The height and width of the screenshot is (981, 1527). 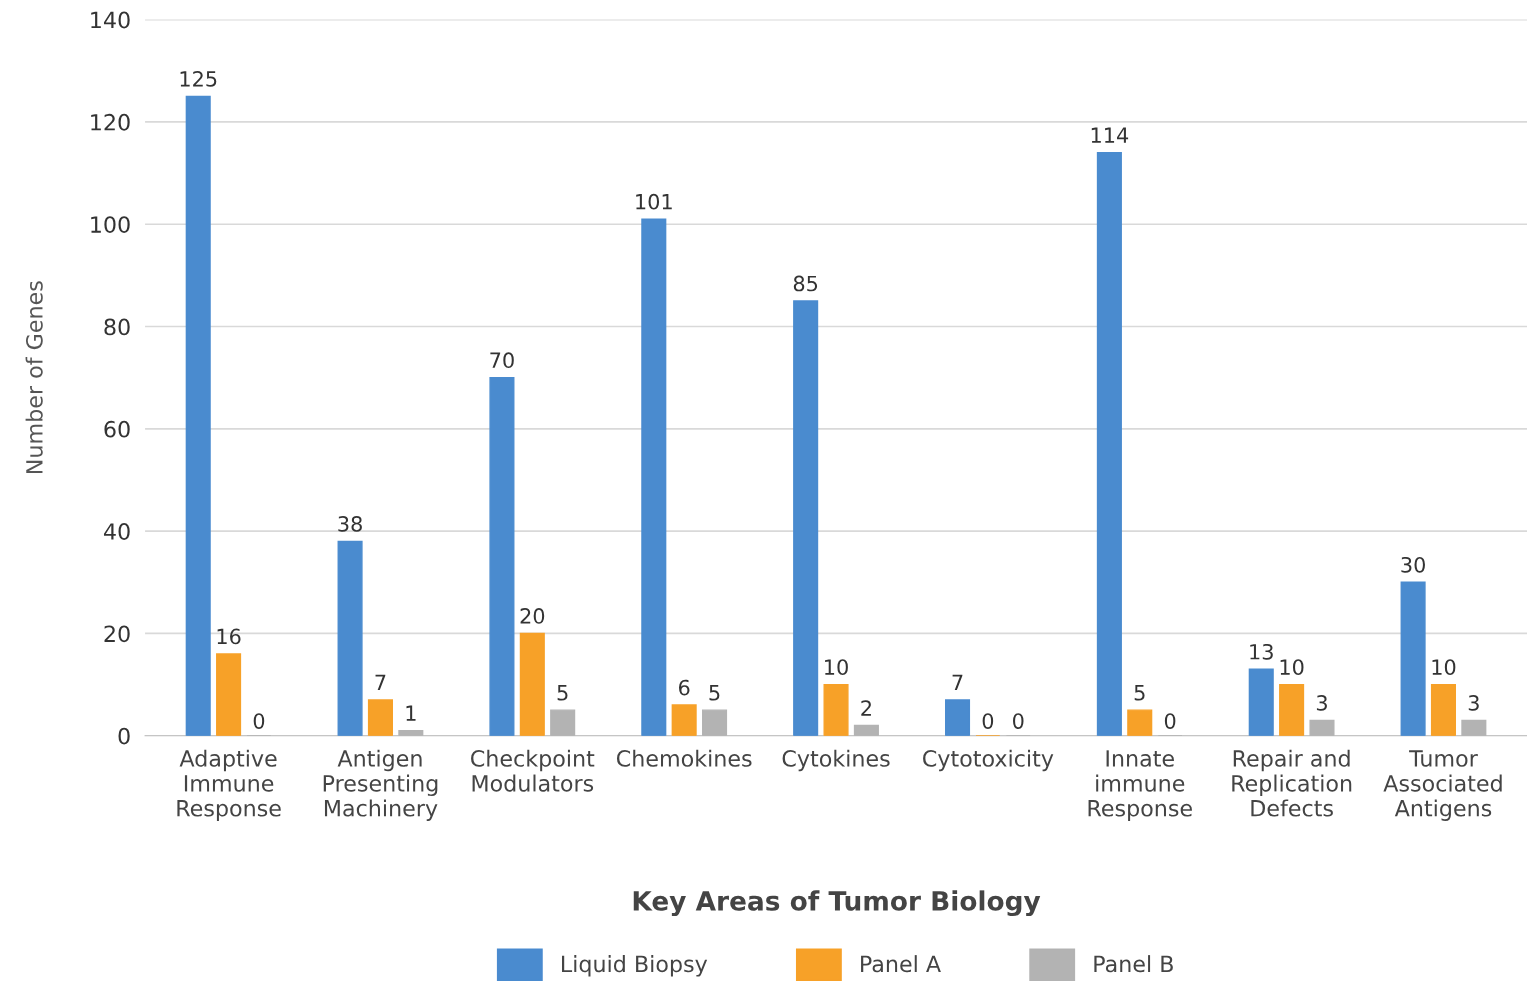 What do you see at coordinates (684, 687) in the screenshot?
I see `data-label: 6` at bounding box center [684, 687].